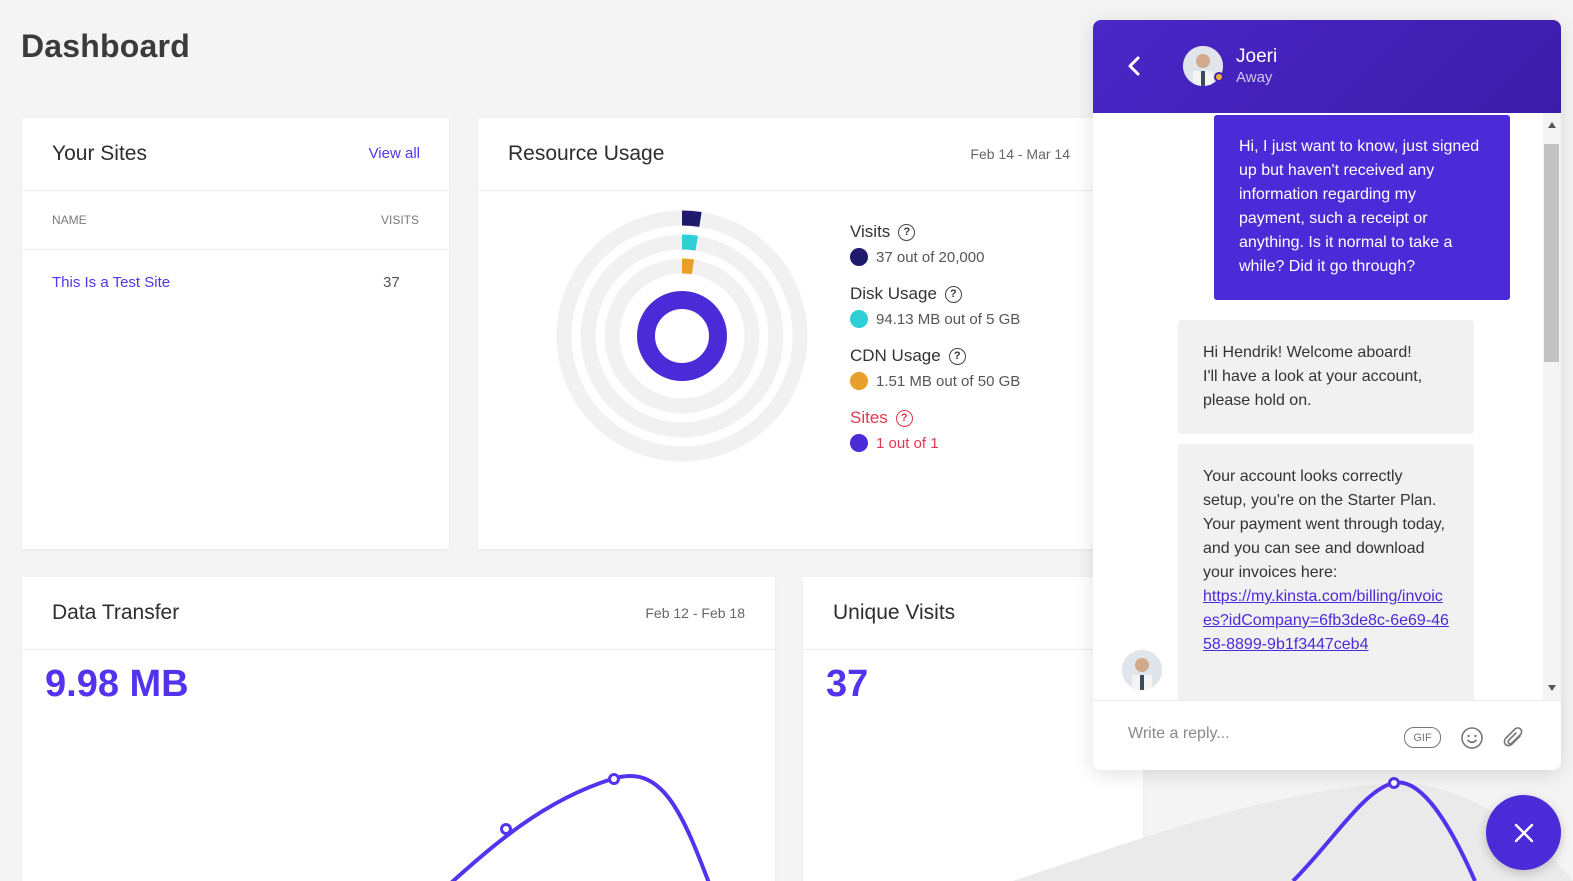  Describe the element at coordinates (859, 381) in the screenshot. I see `cdn-color-dot` at that location.